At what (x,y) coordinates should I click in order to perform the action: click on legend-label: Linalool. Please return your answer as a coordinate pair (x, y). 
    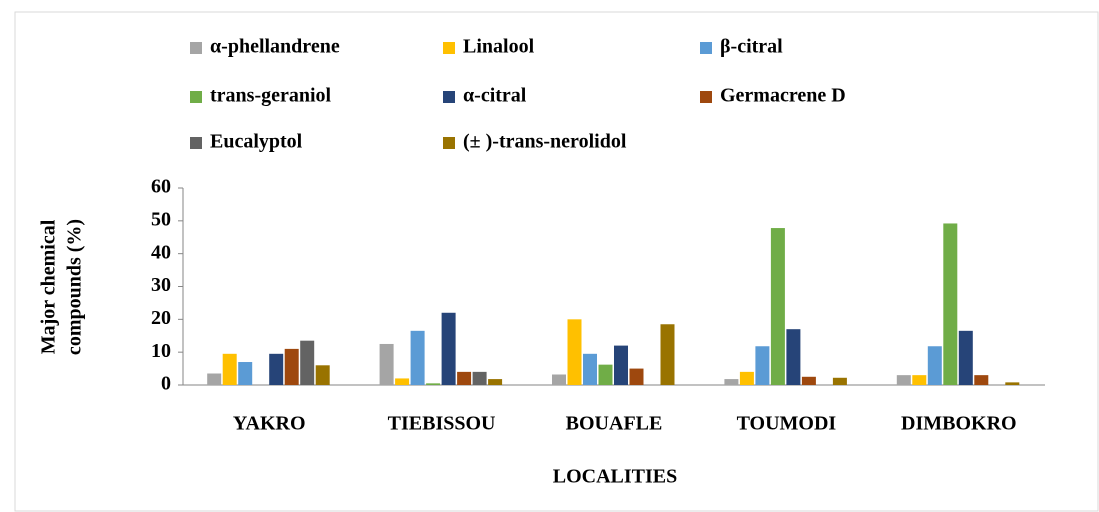
    Looking at the image, I should click on (499, 47).